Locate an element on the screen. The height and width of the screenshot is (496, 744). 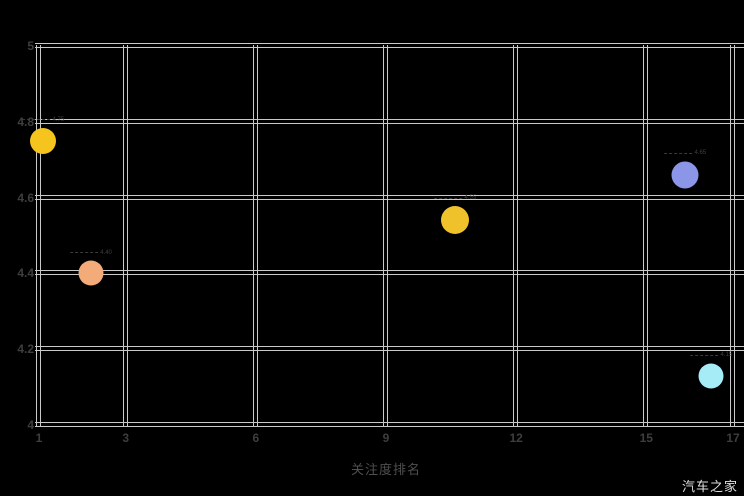
x-tick-label: 6 is located at coordinates (256, 438).